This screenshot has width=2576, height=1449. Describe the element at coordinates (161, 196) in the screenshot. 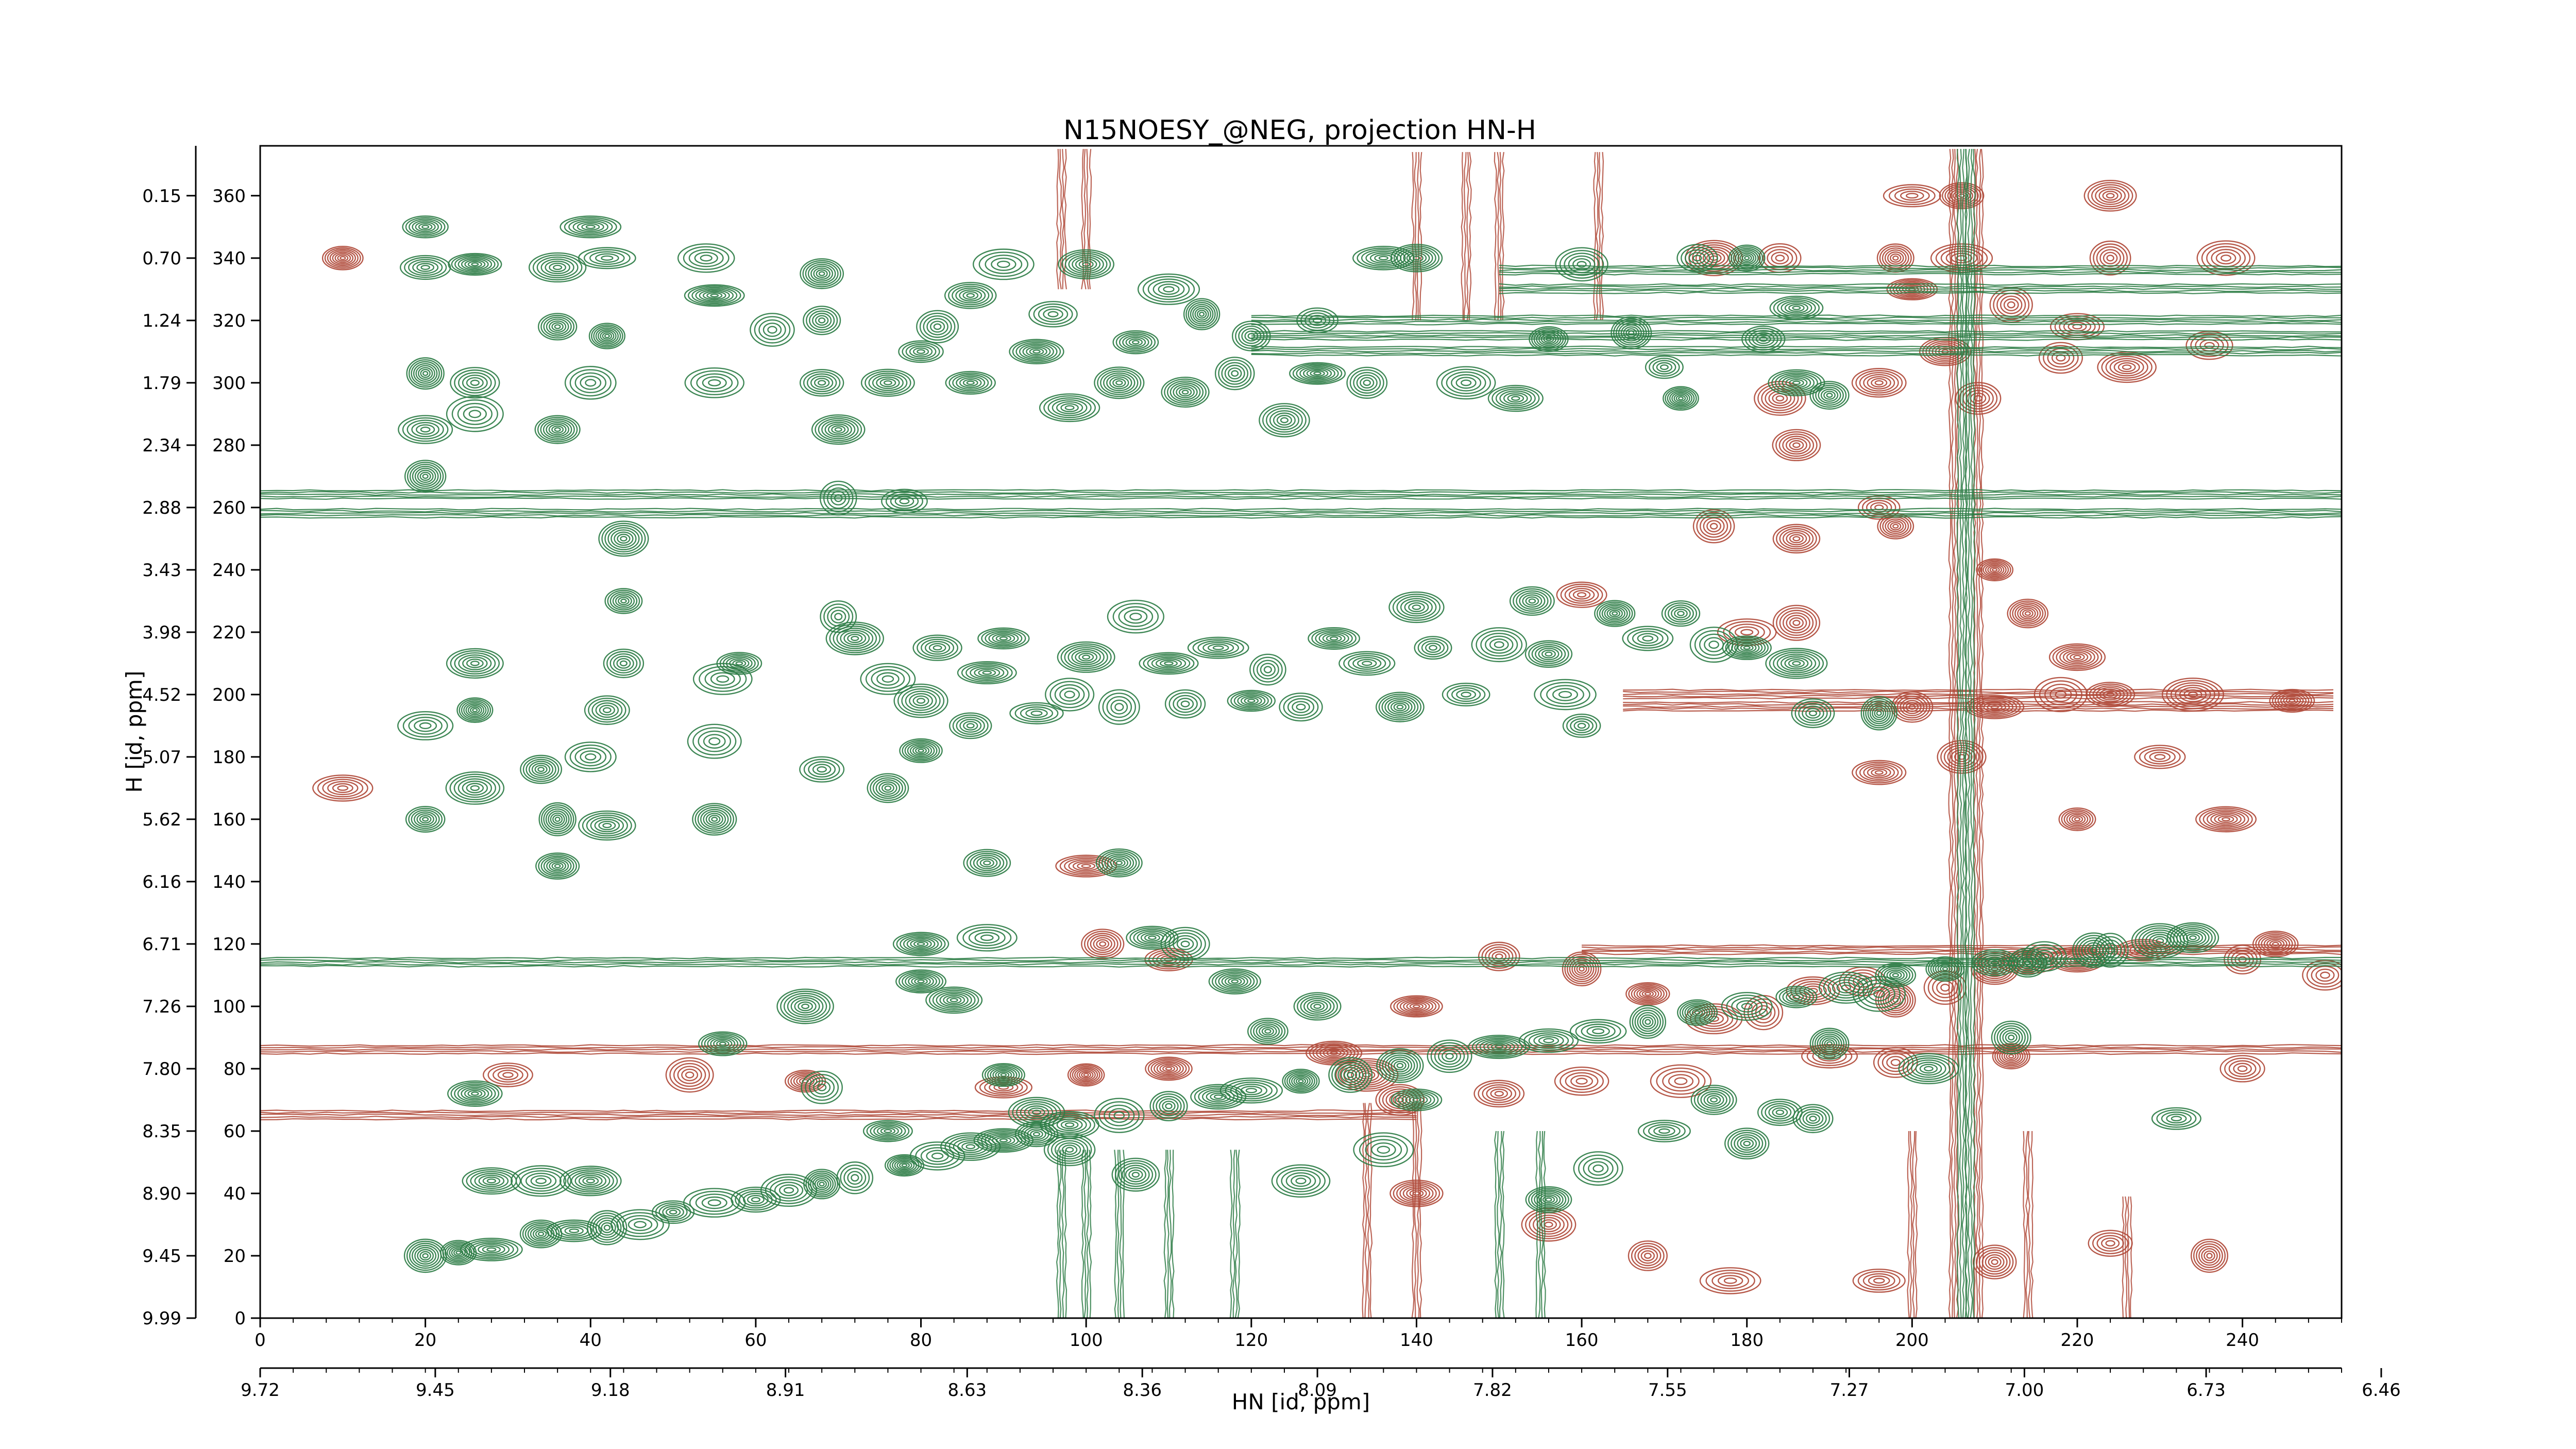

I see `y-ppm-tick-label: 0.15` at that location.